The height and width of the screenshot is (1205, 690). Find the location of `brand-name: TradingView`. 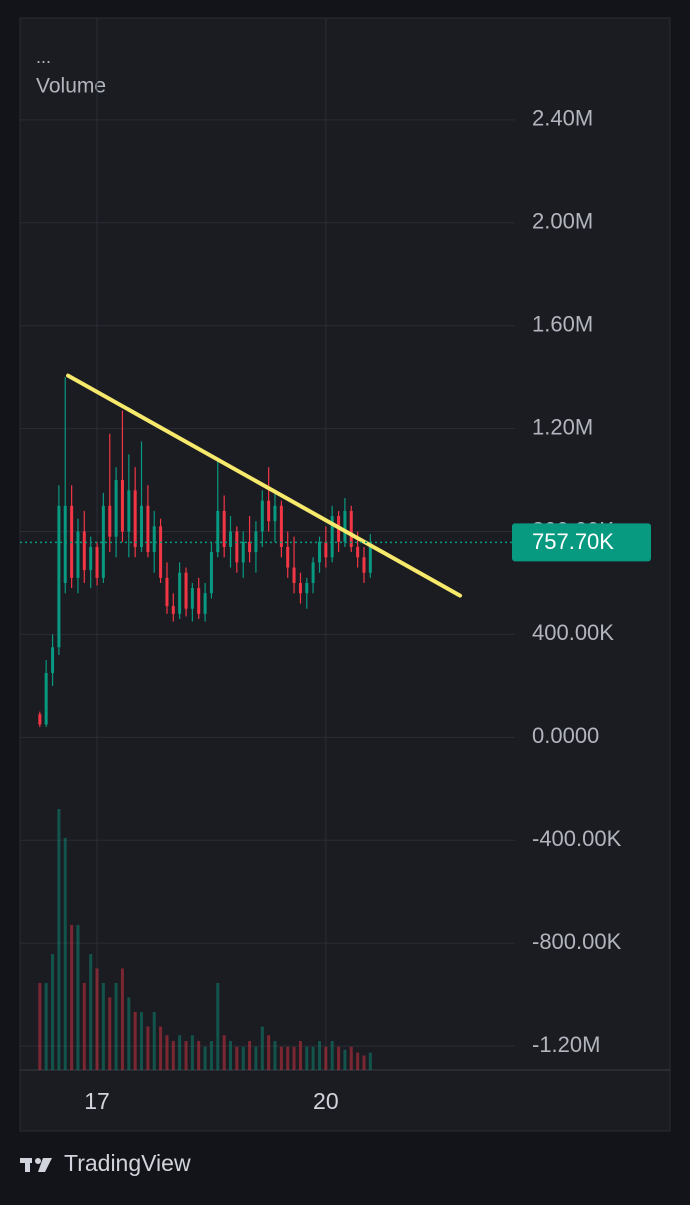

brand-name: TradingView is located at coordinates (127, 1163).